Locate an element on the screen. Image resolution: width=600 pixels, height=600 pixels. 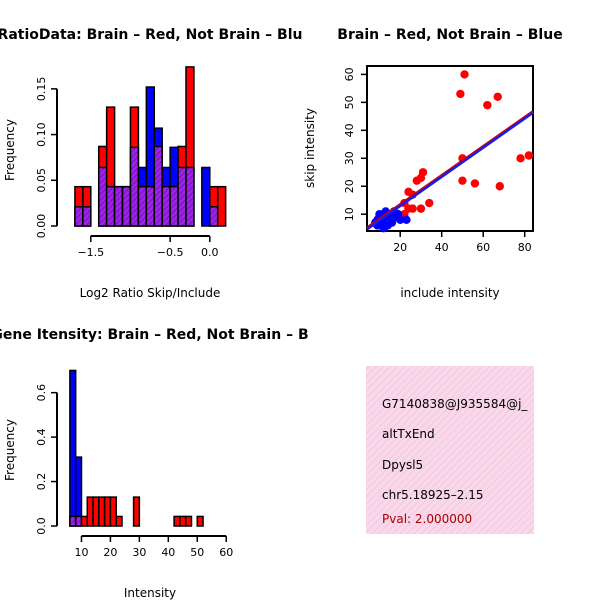
ratio-histogram-y-tick-label: 0.00 is located at coordinates (41, 226).